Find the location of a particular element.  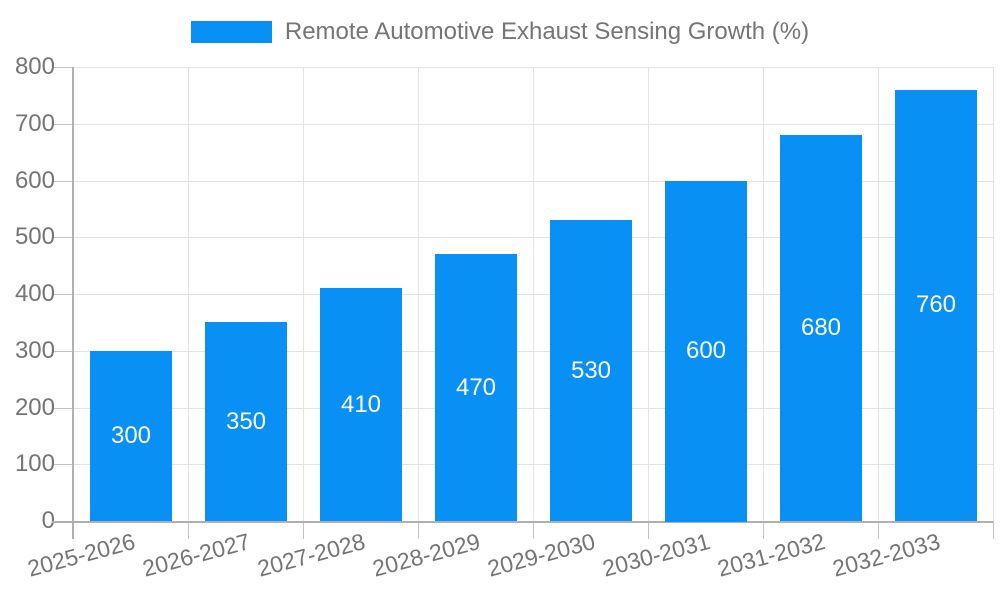

x-tick-label: 2029-2030 is located at coordinates (541, 555).